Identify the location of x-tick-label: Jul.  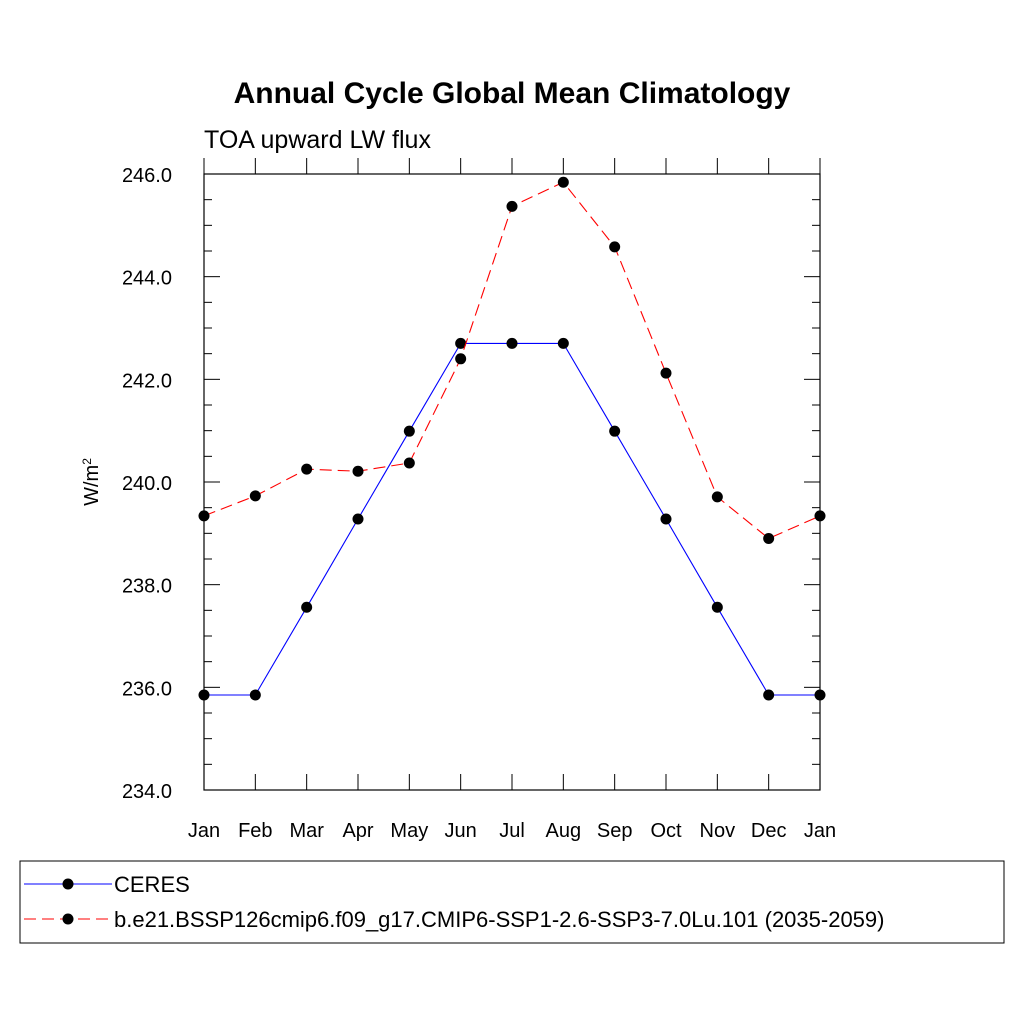
(512, 831).